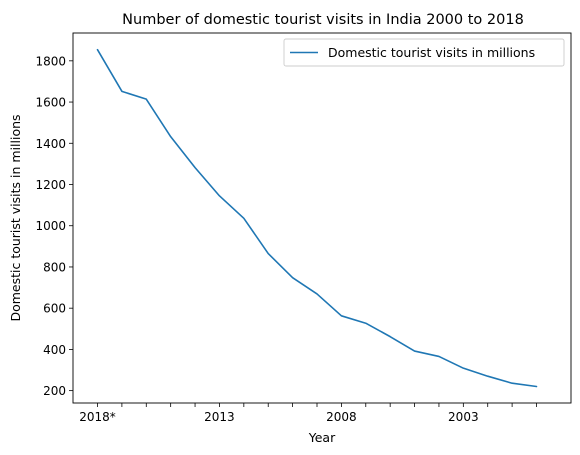 This screenshot has width=580, height=455. Describe the element at coordinates (50, 103) in the screenshot. I see `y-tick-label: 1600` at that location.